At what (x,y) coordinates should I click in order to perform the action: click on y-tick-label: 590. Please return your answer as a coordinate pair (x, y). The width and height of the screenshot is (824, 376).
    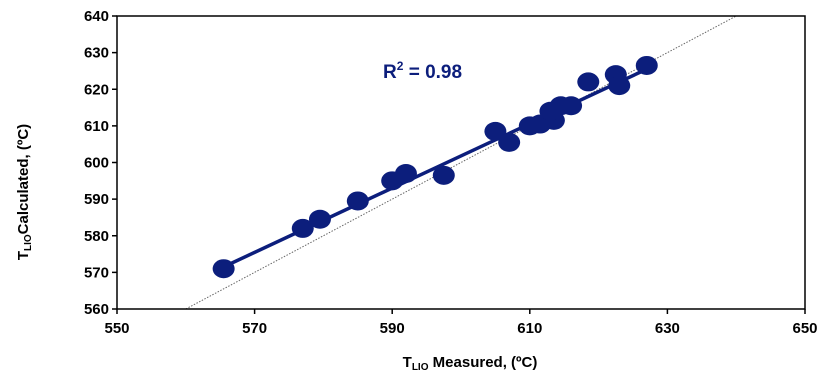
    Looking at the image, I should click on (96, 199).